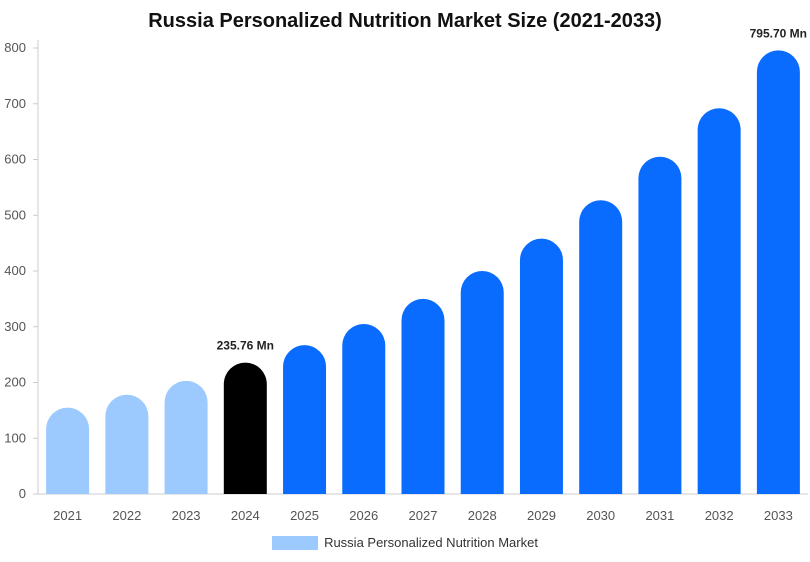  What do you see at coordinates (423, 515) in the screenshot?
I see `x-tick-label: 2027` at bounding box center [423, 515].